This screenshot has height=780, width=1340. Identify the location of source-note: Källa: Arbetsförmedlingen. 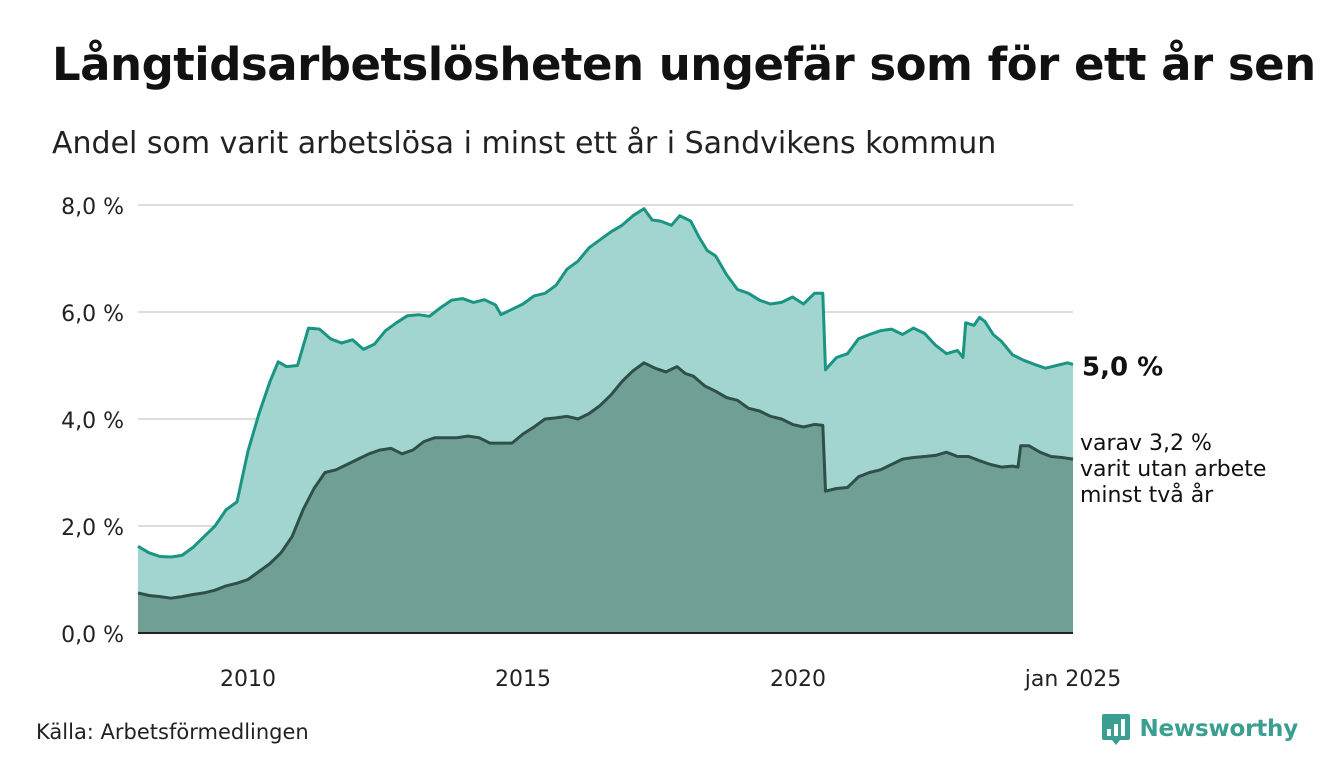
(172, 732).